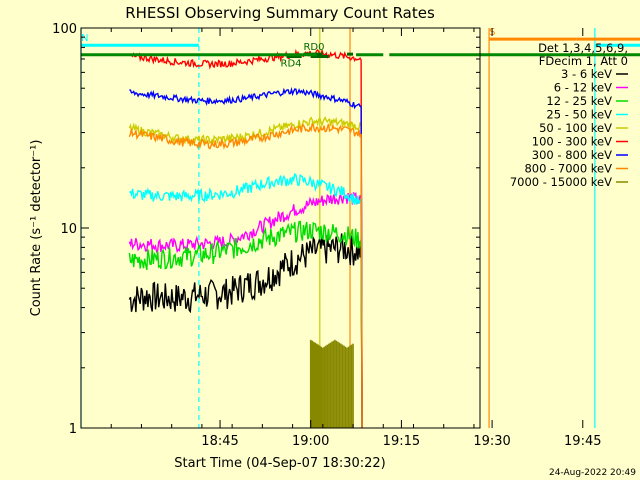 The image size is (640, 480). Describe the element at coordinates (401, 441) in the screenshot. I see `x-tick-label: 19:15` at that location.